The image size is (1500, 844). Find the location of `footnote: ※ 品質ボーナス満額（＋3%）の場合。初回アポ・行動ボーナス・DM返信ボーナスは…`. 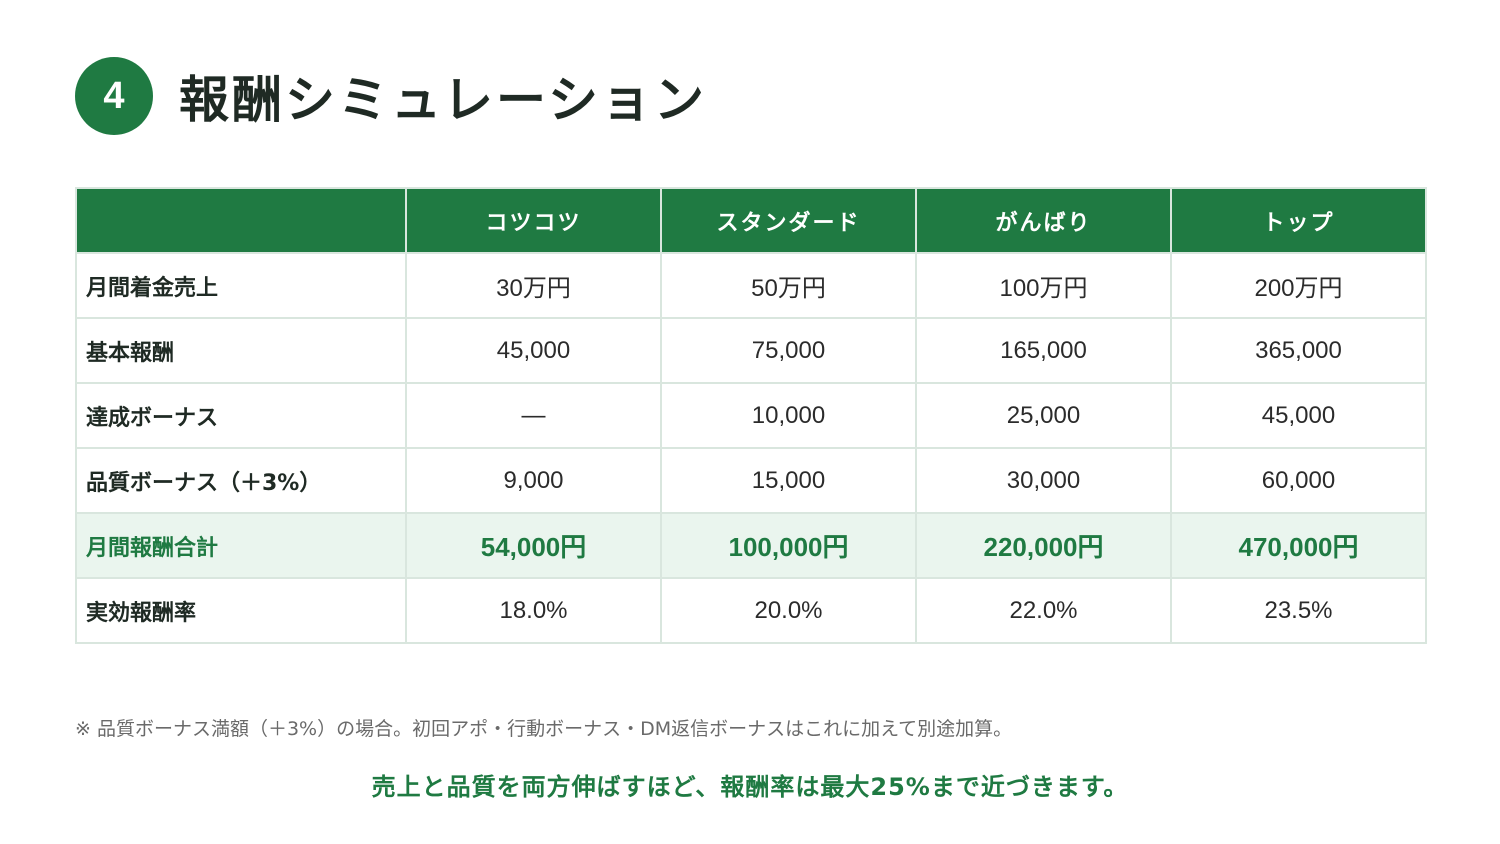

footnote: ※ 品質ボーナス満額（＋3%）の場合。初回アポ・行動ボーナス・DM返信ボーナスは… is located at coordinates (544, 729).